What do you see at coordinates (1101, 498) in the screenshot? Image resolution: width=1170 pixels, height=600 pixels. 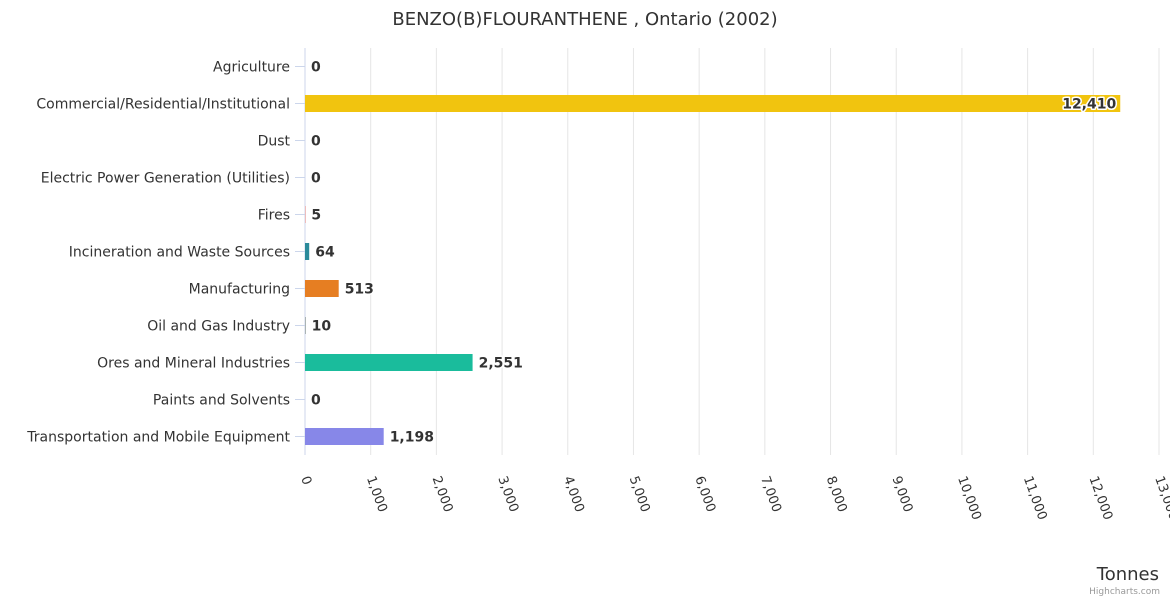 I see `x-tick-label: 12,000` at bounding box center [1101, 498].